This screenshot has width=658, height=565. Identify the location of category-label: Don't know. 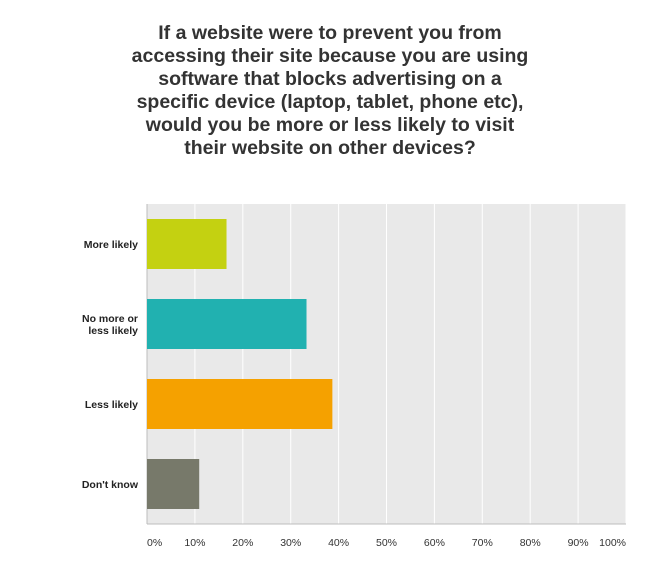
(110, 485).